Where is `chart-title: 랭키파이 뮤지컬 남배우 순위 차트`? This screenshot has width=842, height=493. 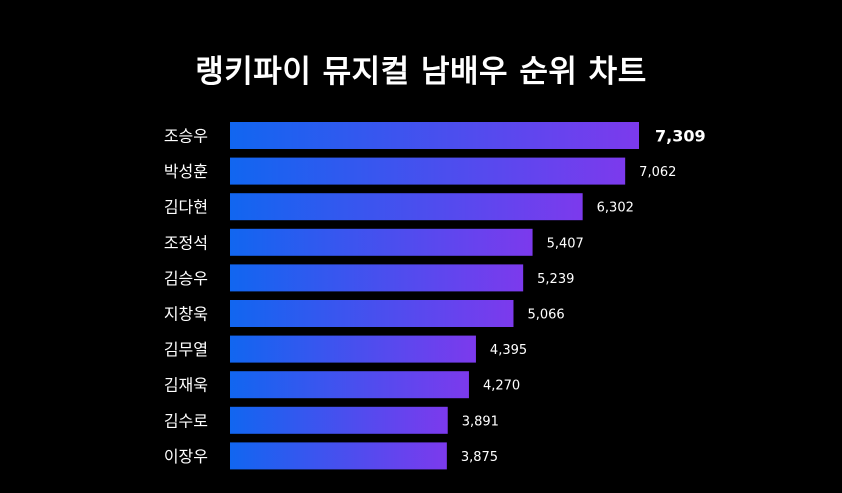 chart-title: 랭키파이 뮤지컬 남배우 순위 차트 is located at coordinates (421, 72).